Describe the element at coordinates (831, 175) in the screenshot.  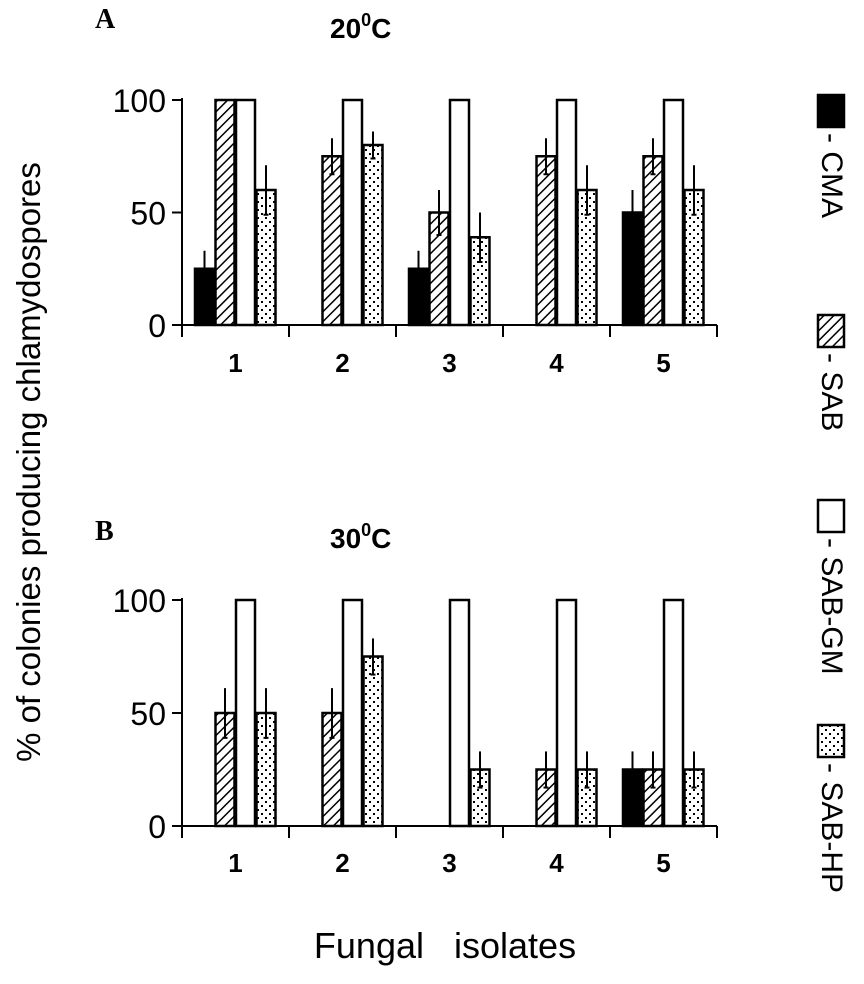
I see `legend-label: - CMA` at that location.